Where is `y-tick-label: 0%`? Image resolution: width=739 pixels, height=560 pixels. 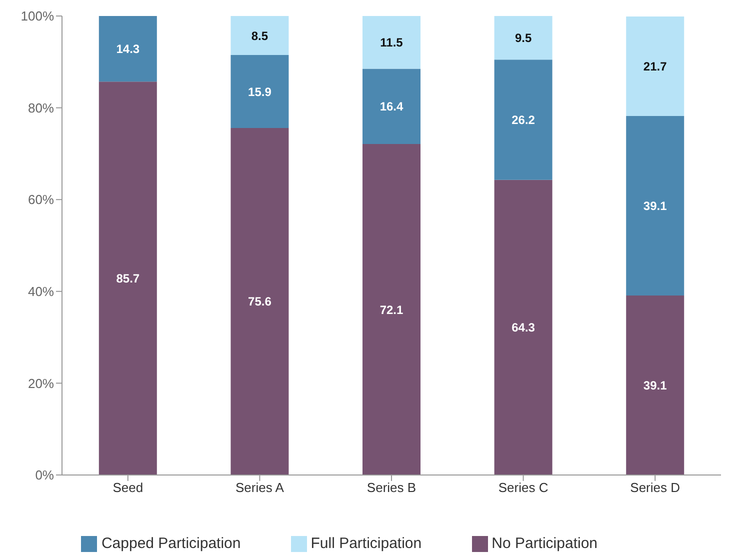 y-tick-label: 0% is located at coordinates (44, 475).